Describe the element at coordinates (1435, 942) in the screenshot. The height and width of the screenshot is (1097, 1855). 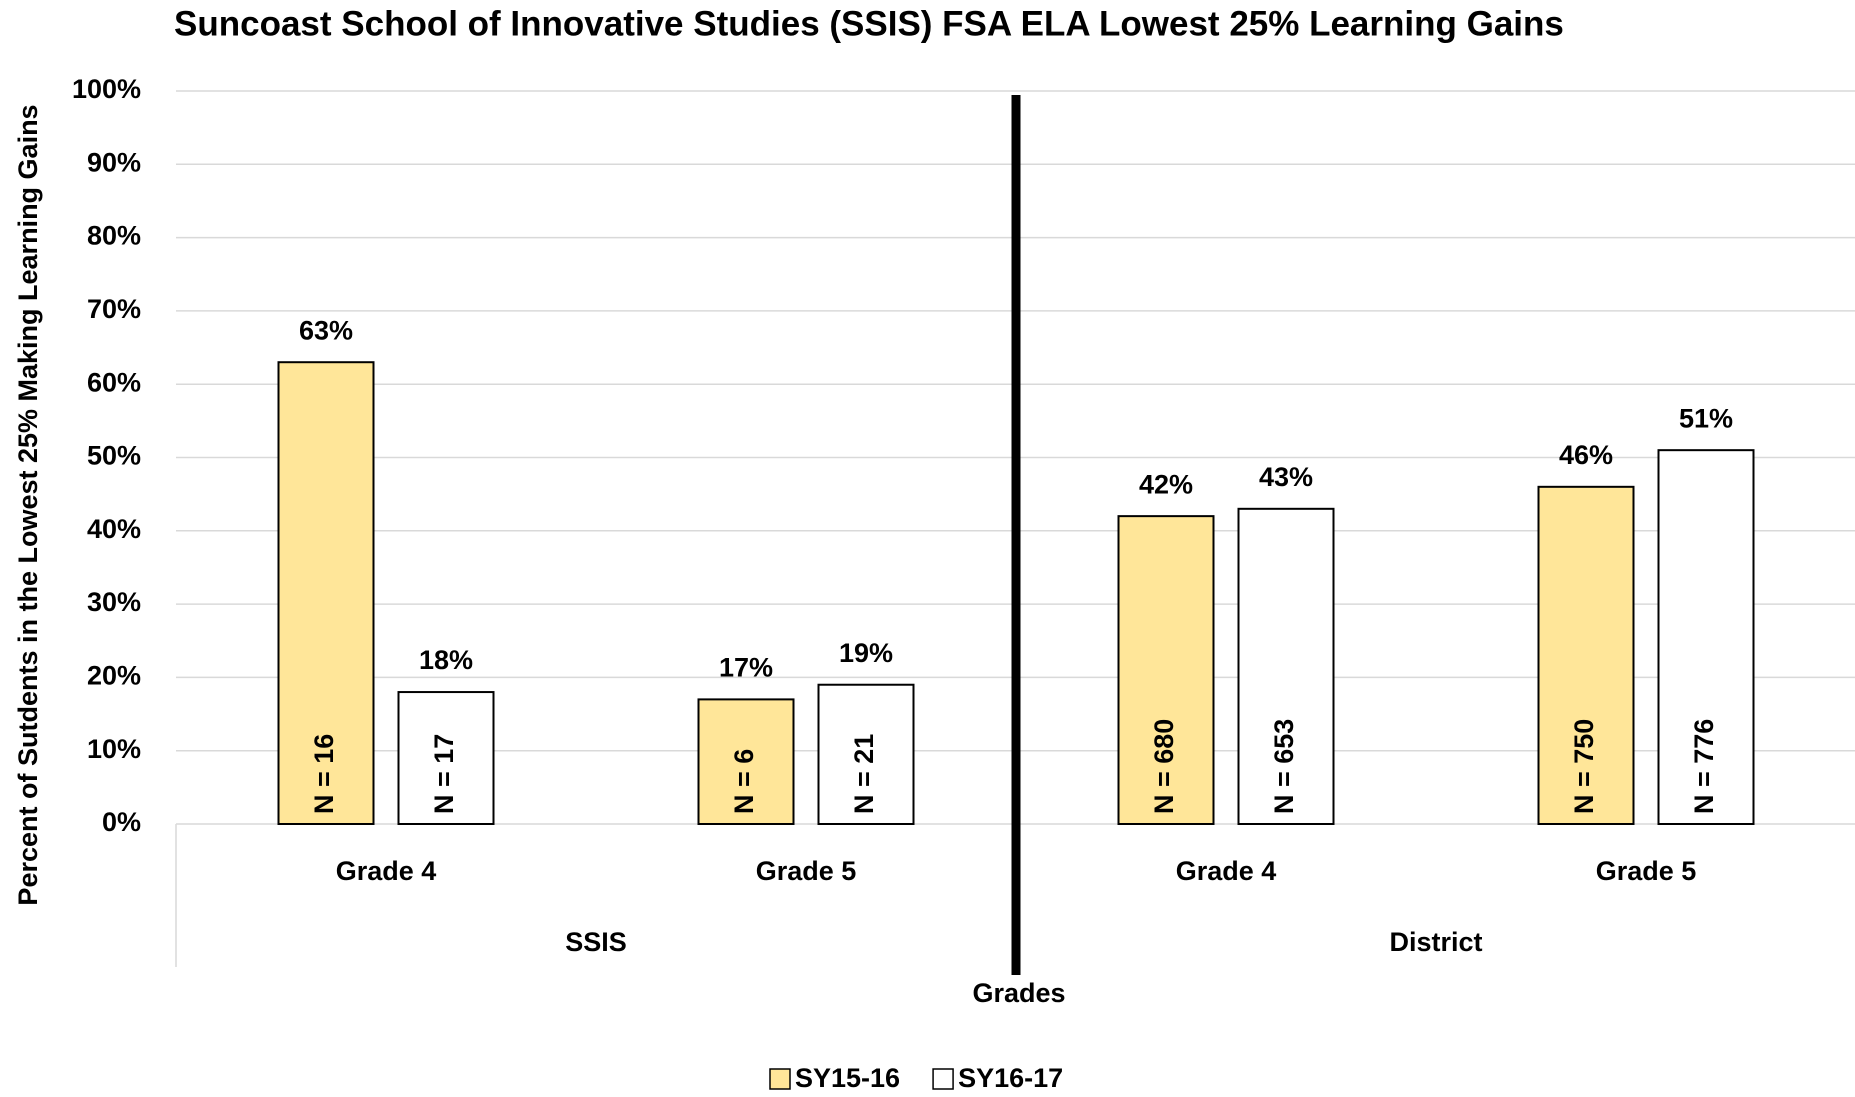
I see `group-label: District` at that location.